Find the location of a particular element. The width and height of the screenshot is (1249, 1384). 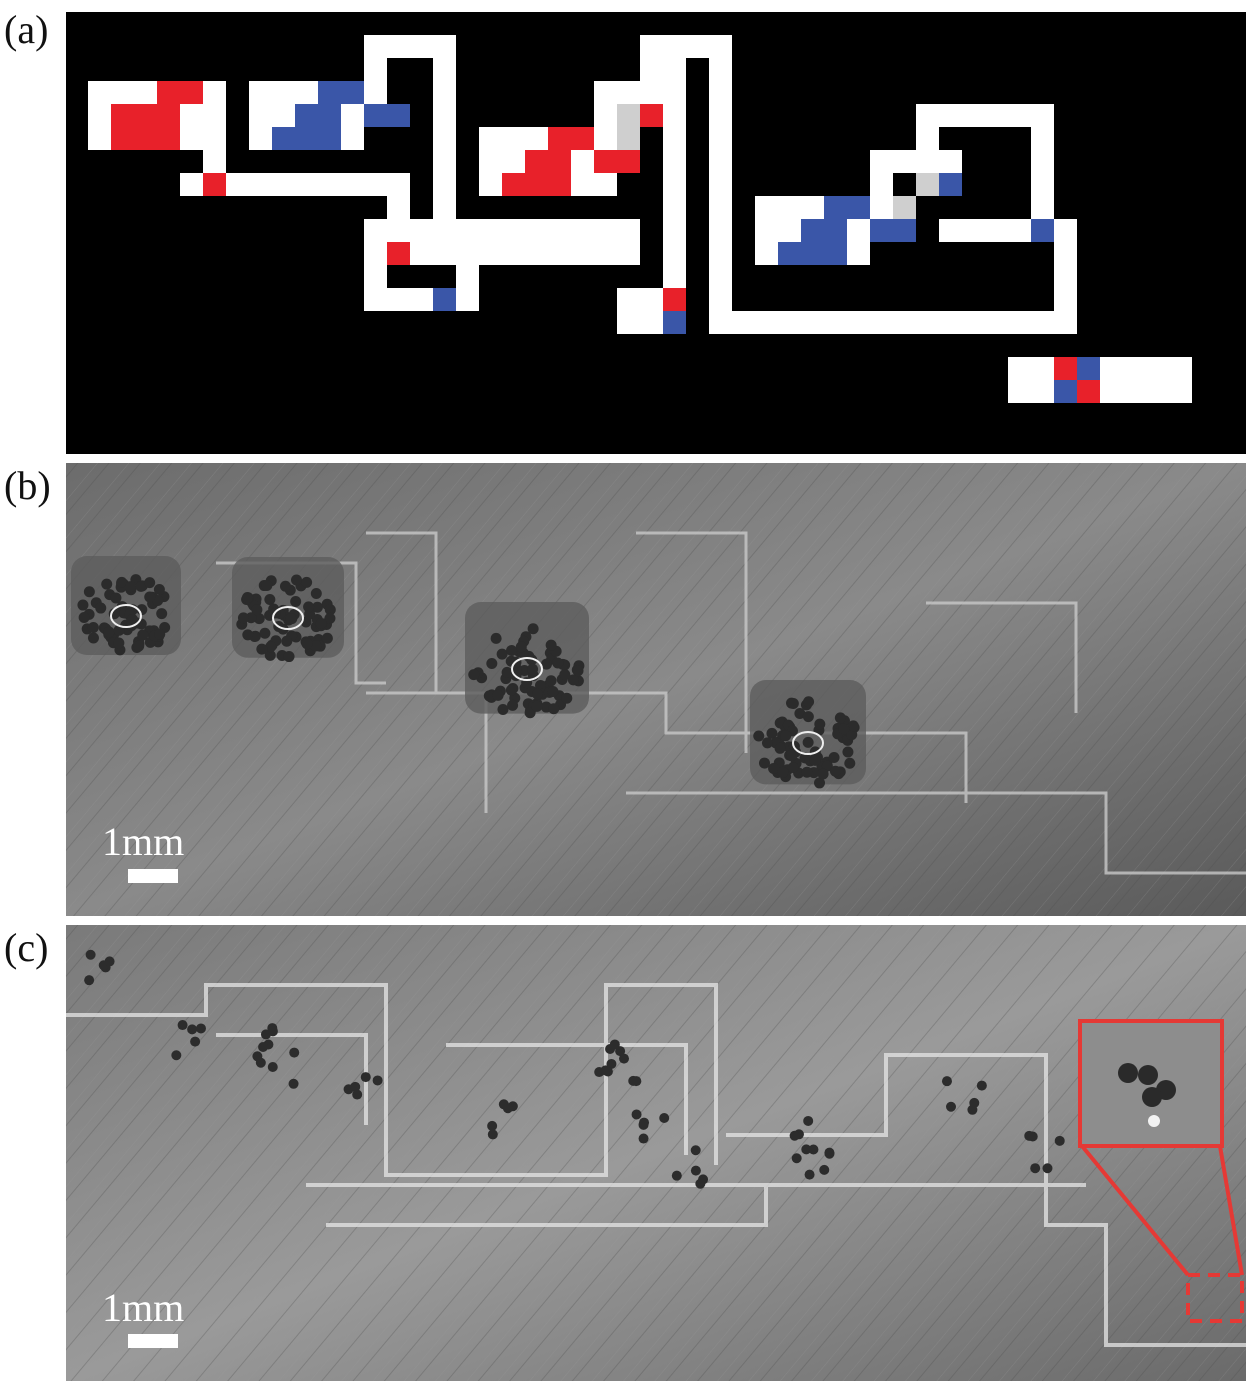

scale-bar-c is located at coordinates (153, 1341).